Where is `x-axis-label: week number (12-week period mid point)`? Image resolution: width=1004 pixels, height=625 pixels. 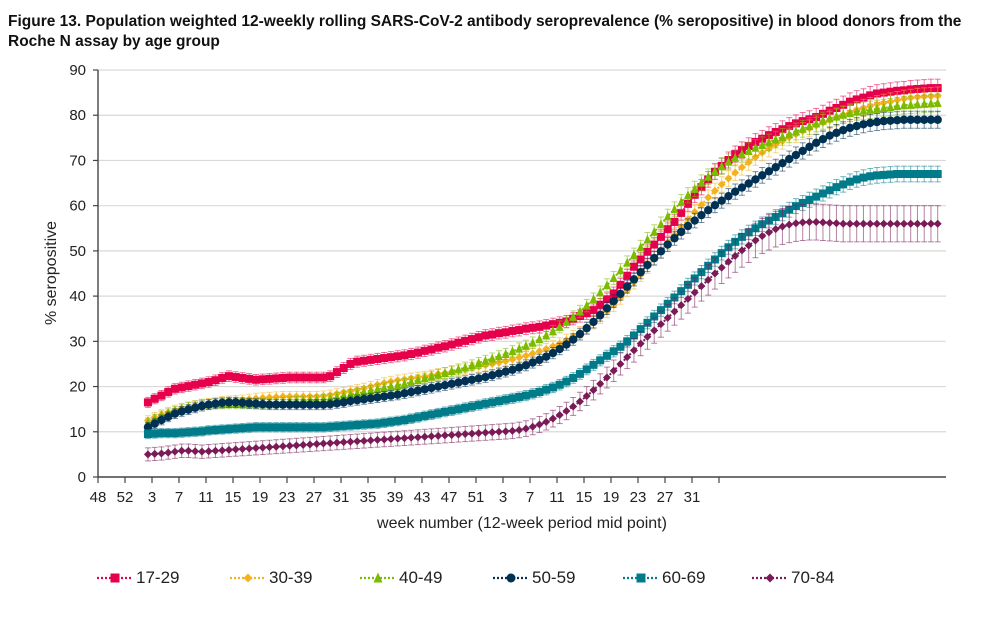 x-axis-label: week number (12-week period mid point) is located at coordinates (521, 523).